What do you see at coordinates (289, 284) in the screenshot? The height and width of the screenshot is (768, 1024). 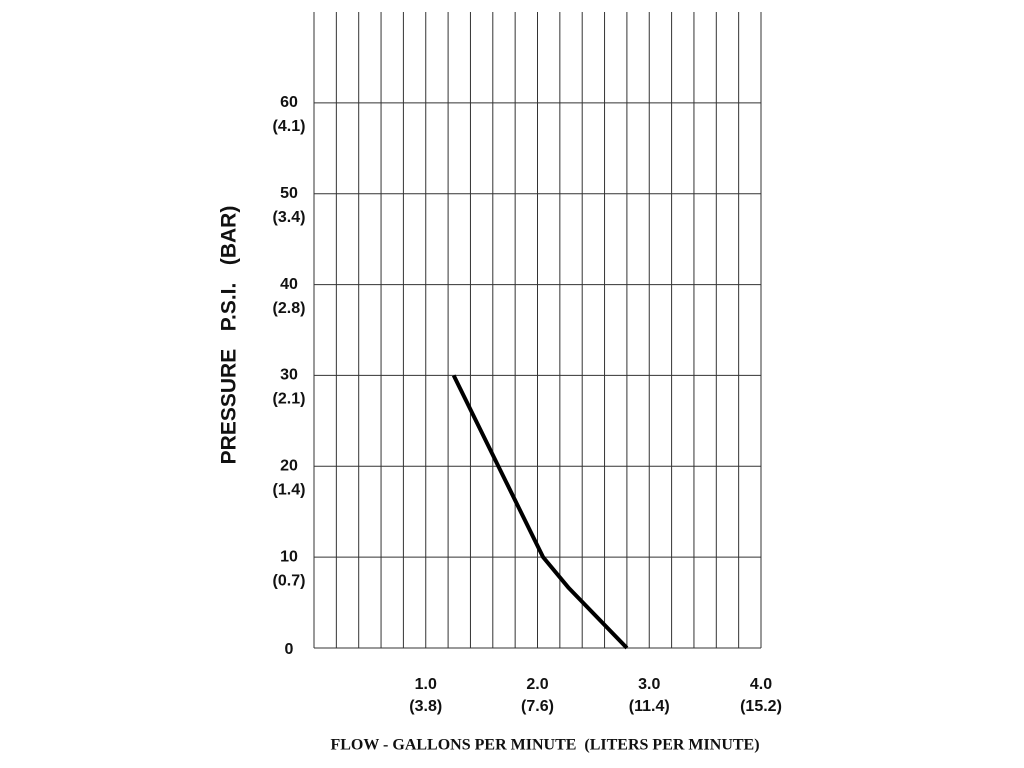 I see `y-tick-label: 40` at bounding box center [289, 284].